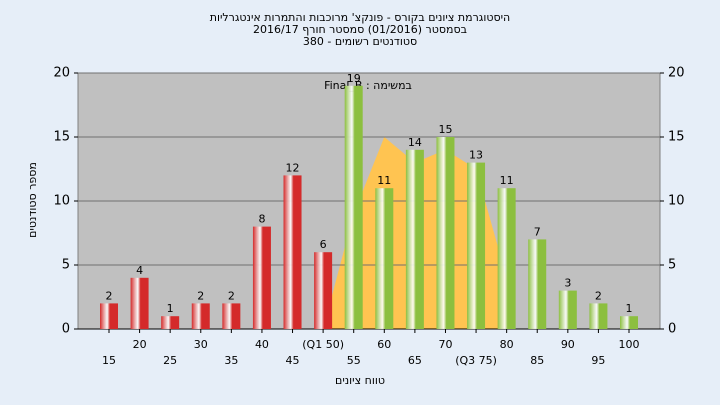  Describe the element at coordinates (368, 85) in the screenshot. I see `annotation: במשימה : Final_B` at that location.